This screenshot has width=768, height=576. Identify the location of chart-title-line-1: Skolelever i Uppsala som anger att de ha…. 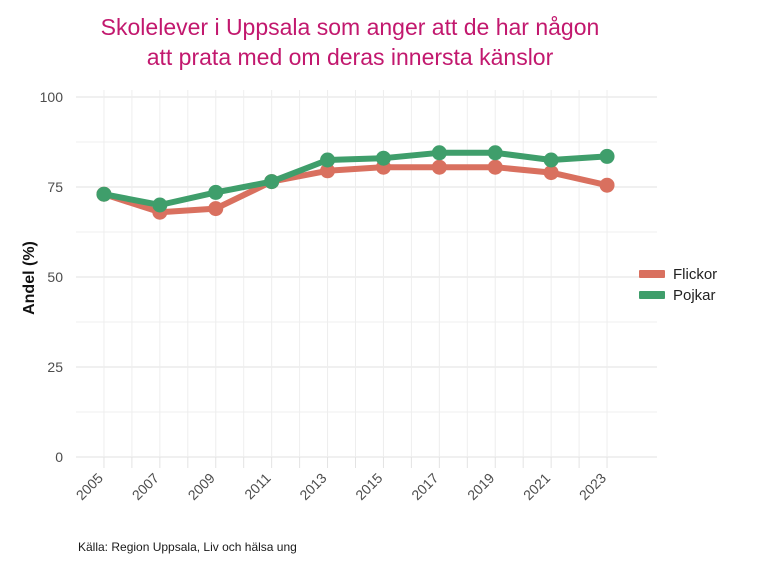
(350, 27).